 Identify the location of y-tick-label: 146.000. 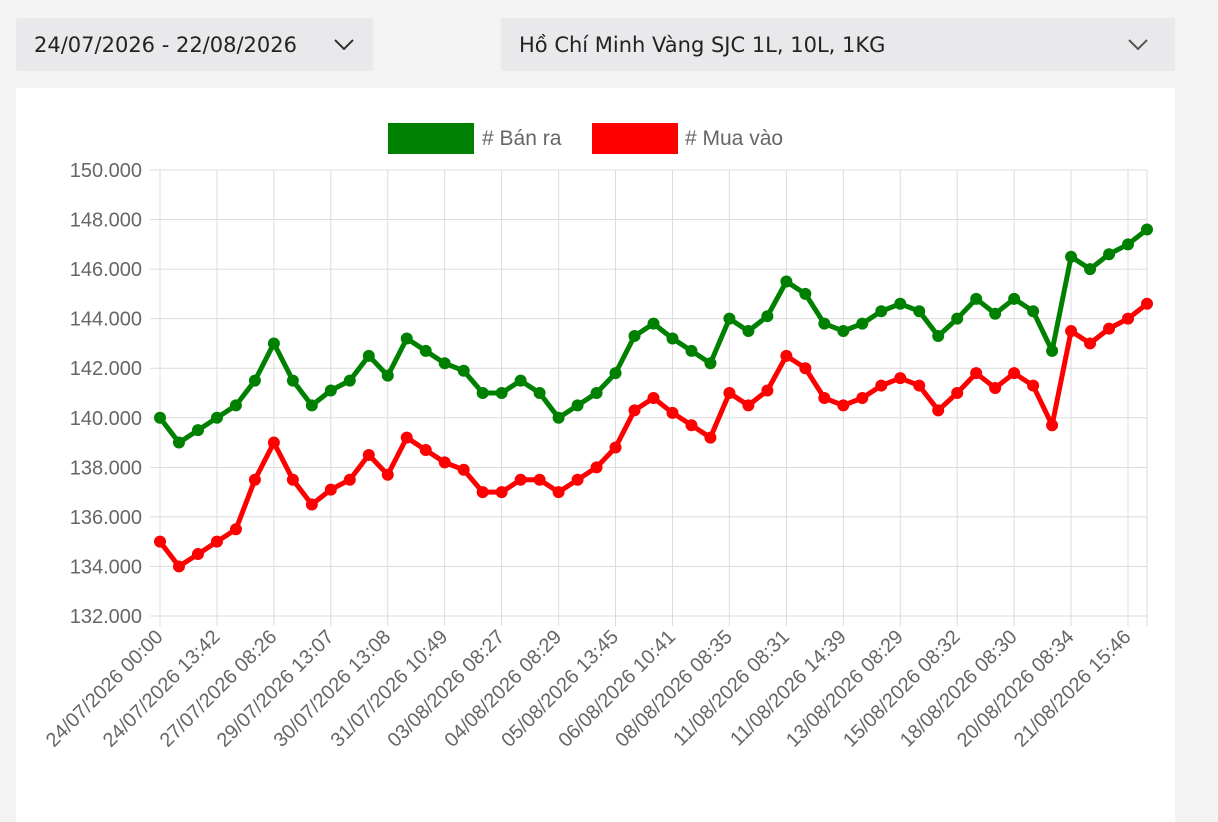
(106, 270).